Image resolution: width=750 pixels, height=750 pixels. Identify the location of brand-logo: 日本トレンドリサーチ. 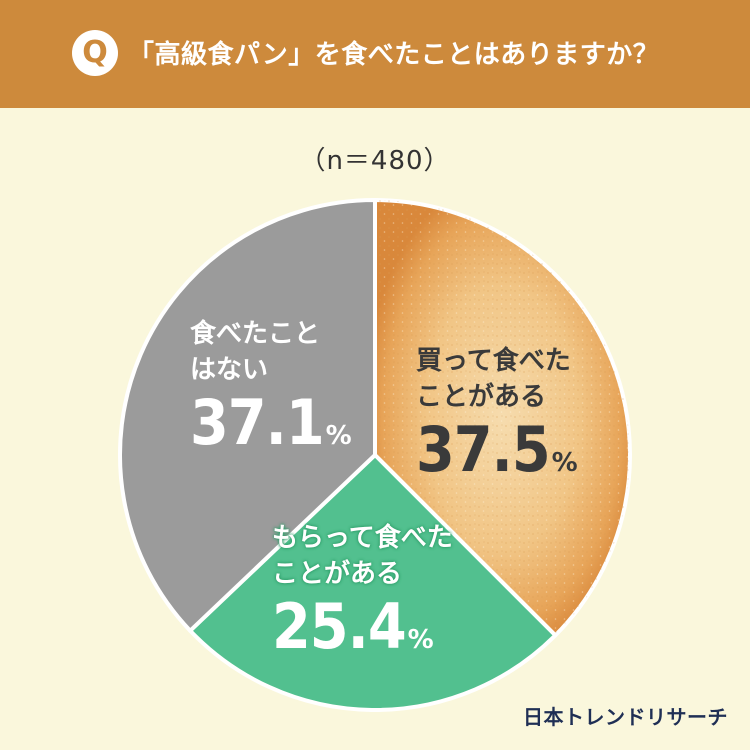
(625, 717).